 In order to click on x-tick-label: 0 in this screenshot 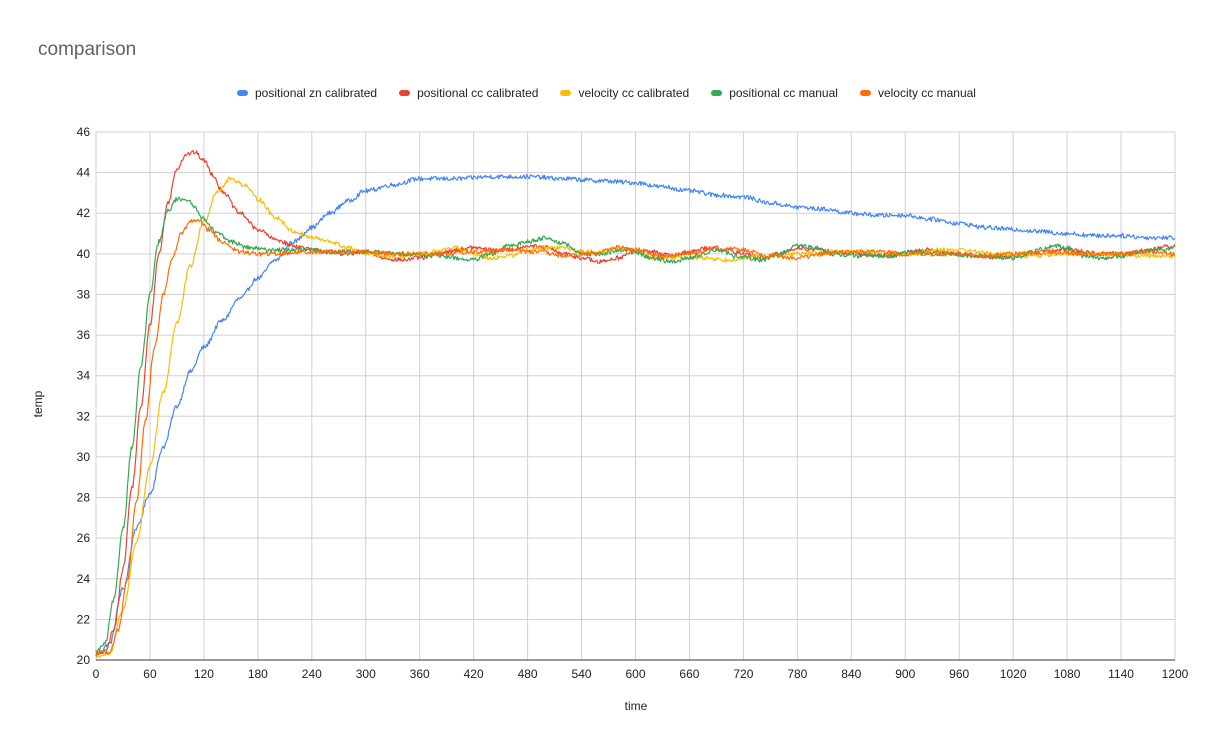, I will do `click(96, 674)`.